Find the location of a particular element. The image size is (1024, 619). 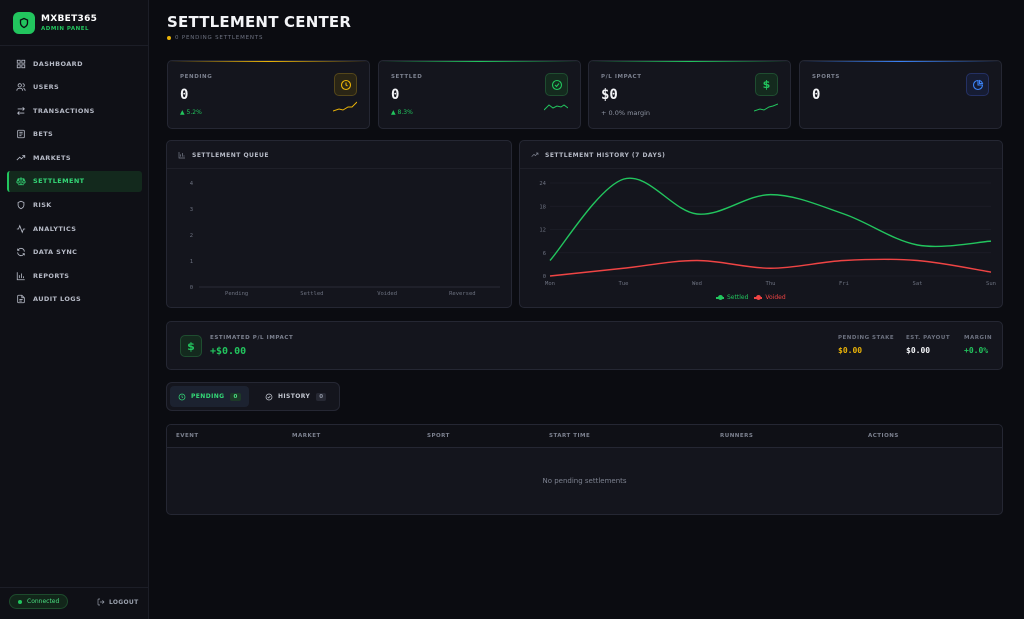

legend-item-voided: Voided is located at coordinates (770, 297).